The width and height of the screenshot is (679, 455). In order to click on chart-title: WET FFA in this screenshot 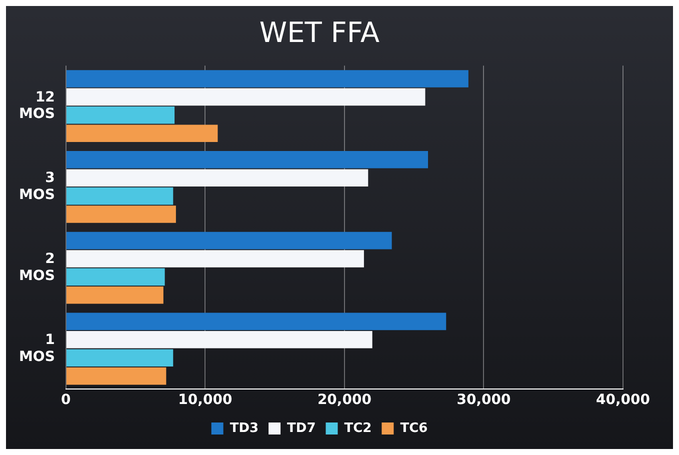, I will do `click(319, 33)`.